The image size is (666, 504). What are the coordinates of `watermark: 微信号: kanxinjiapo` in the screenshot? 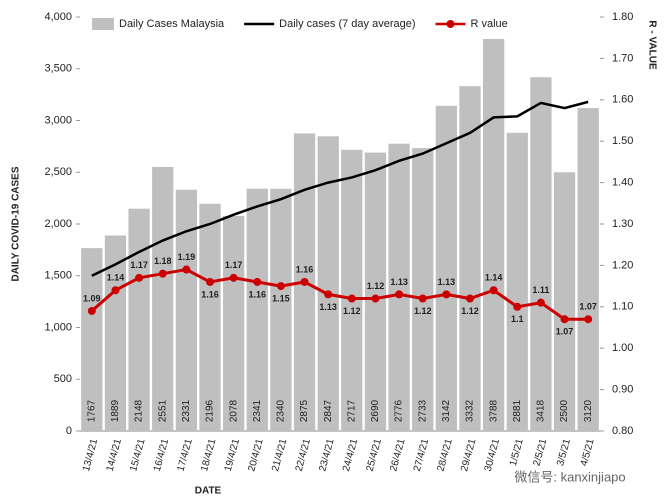 It's located at (569, 476).